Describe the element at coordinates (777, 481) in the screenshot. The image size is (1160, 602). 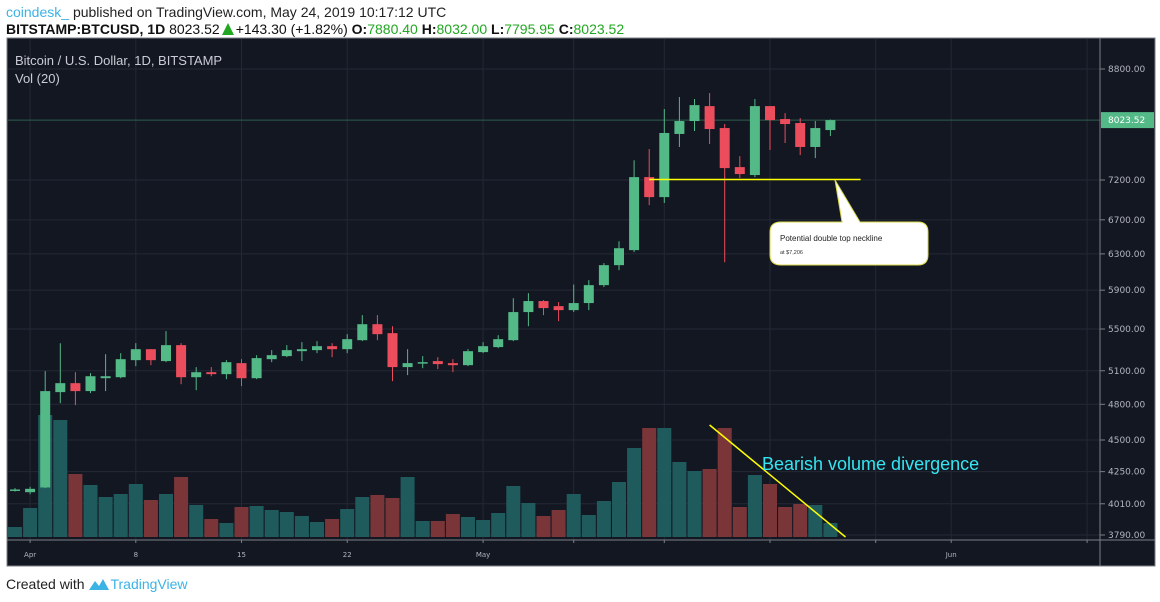
I see `divergence-line` at that location.